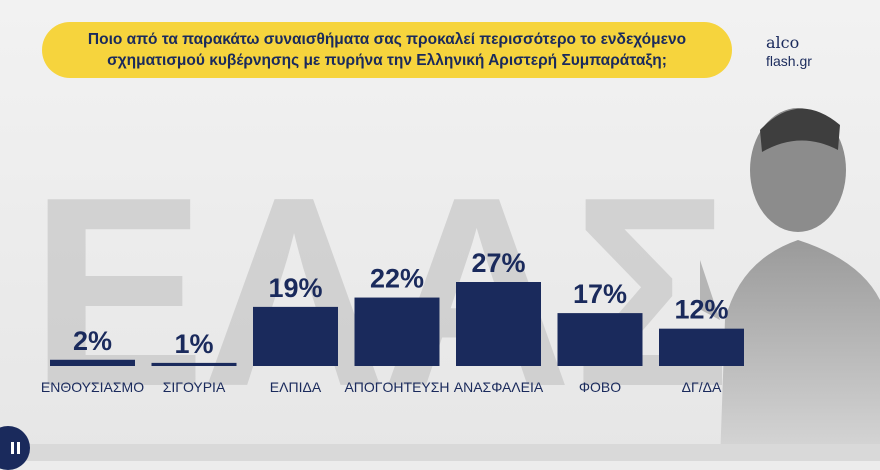  I want to click on category-label-0: ΕΝΘΟΥΣΙΑΣΜΟ, so click(92, 387).